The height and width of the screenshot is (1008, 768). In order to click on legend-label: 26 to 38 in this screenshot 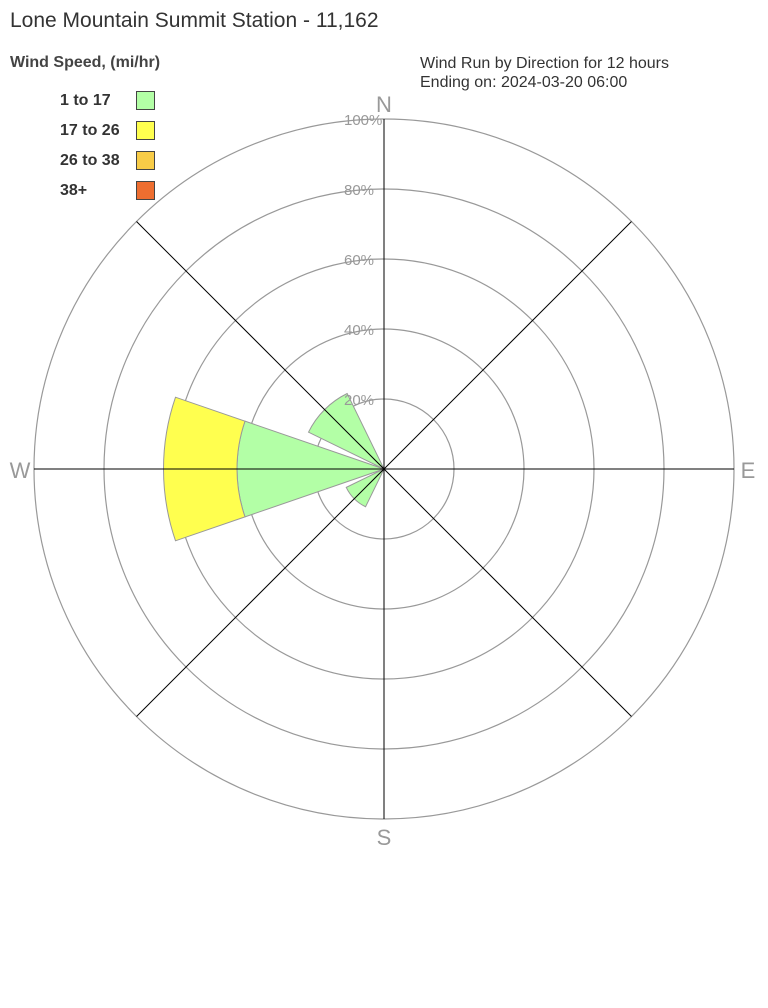, I will do `click(90, 160)`.